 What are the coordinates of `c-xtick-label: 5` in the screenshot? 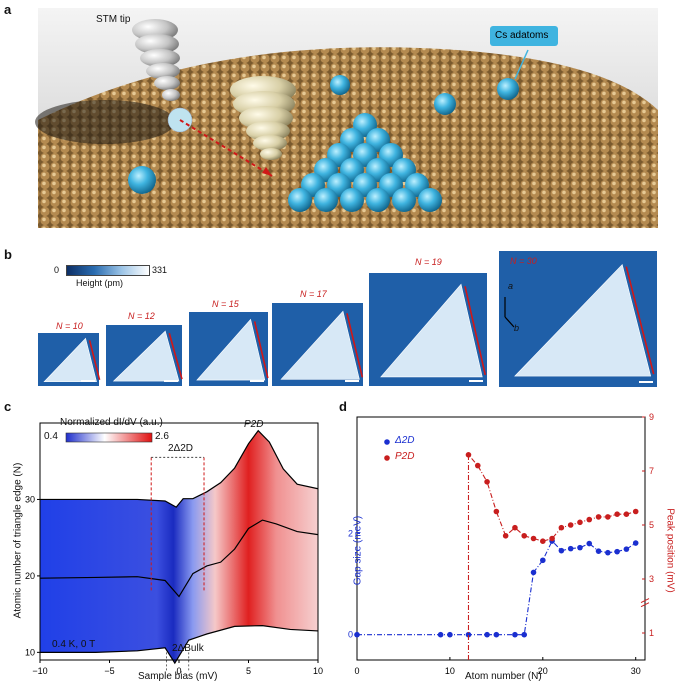 It's located at (248, 671).